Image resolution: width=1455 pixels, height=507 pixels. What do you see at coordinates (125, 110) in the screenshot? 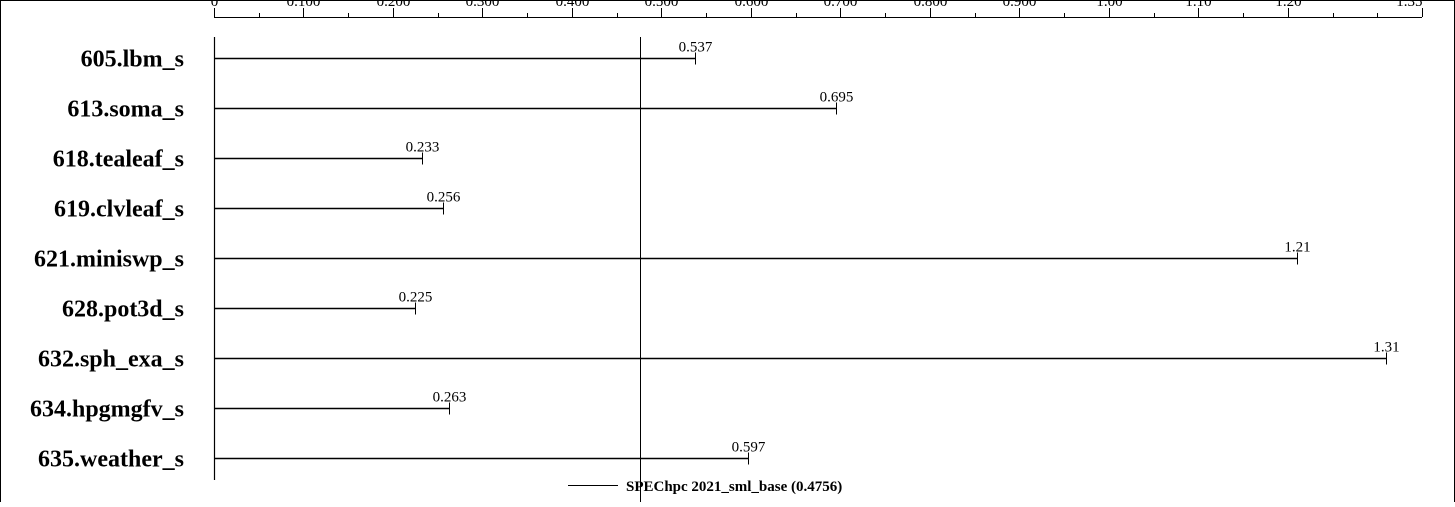
I see `category-label: 613.soma_s` at bounding box center [125, 110].